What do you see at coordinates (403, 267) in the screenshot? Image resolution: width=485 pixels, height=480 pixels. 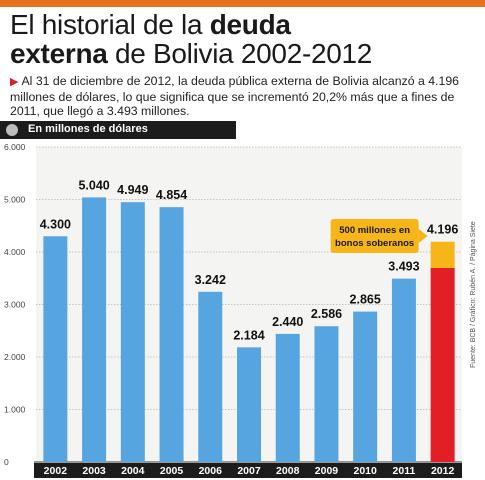 I see `data-label: 3.493` at bounding box center [403, 267].